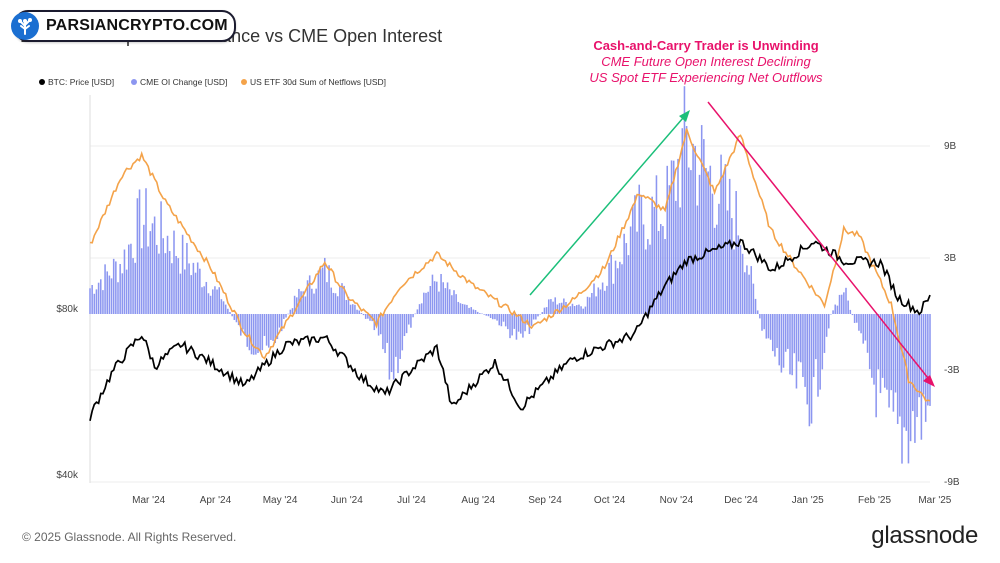 The width and height of the screenshot is (1000, 563). I want to click on legend-label-price: BTC: Price [USD], so click(81, 82).